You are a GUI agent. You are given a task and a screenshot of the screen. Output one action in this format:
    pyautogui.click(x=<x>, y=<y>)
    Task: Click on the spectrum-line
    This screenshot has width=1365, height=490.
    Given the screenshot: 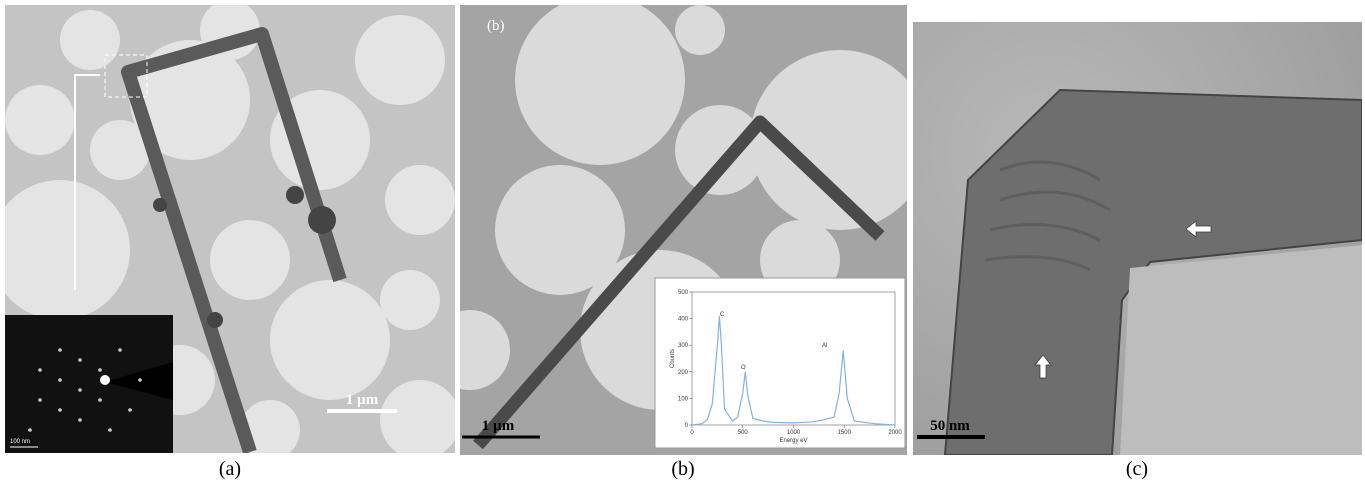 What is the action you would take?
    pyautogui.click(x=793, y=370)
    